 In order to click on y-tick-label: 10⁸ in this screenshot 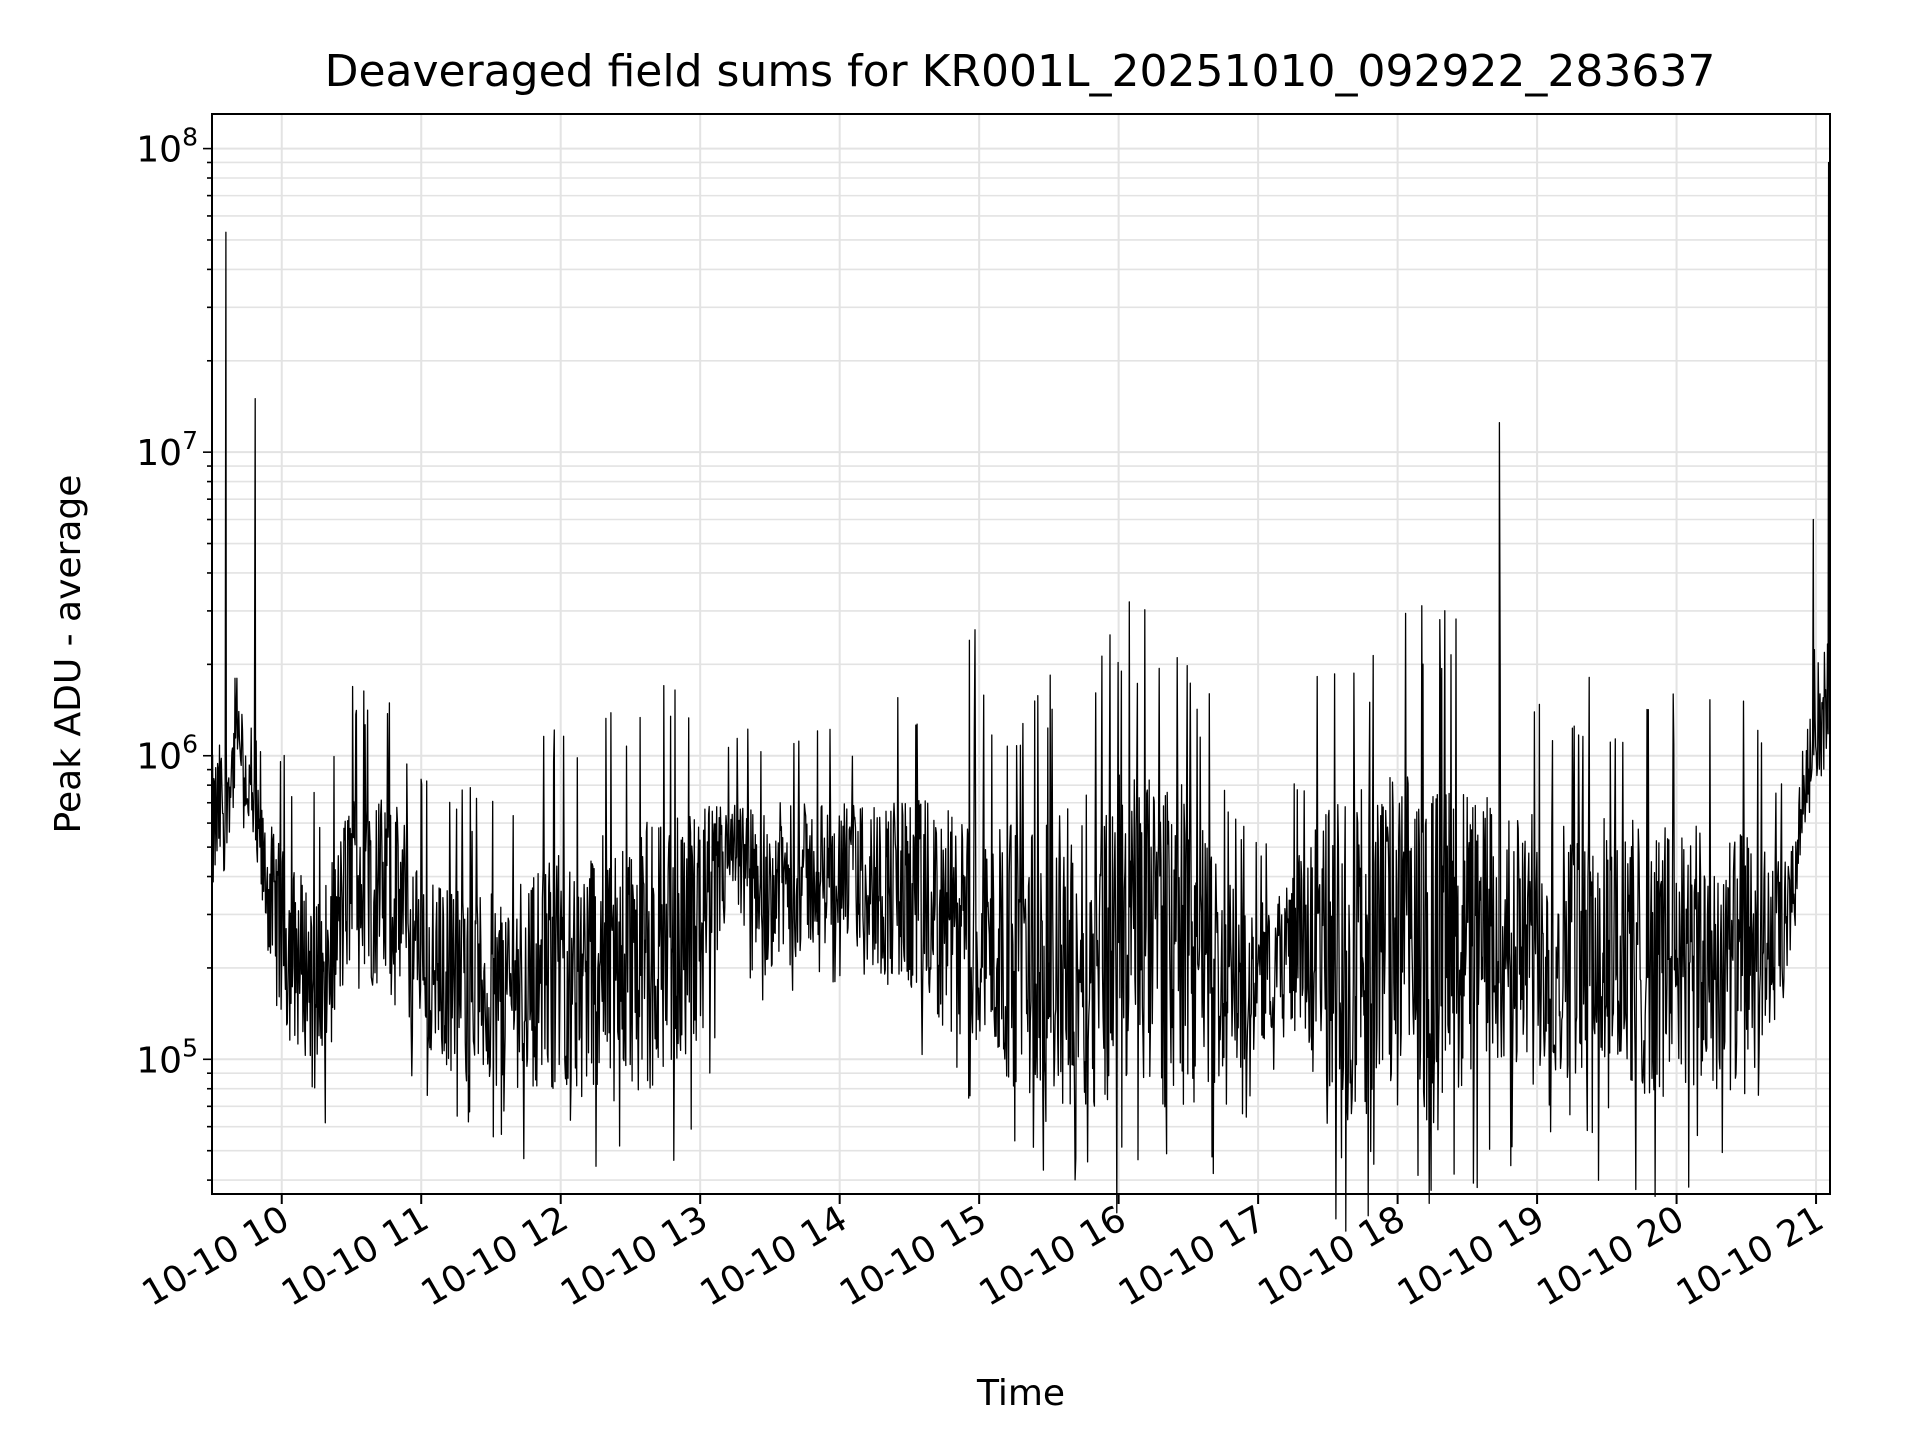, I will do `click(167, 147)`.